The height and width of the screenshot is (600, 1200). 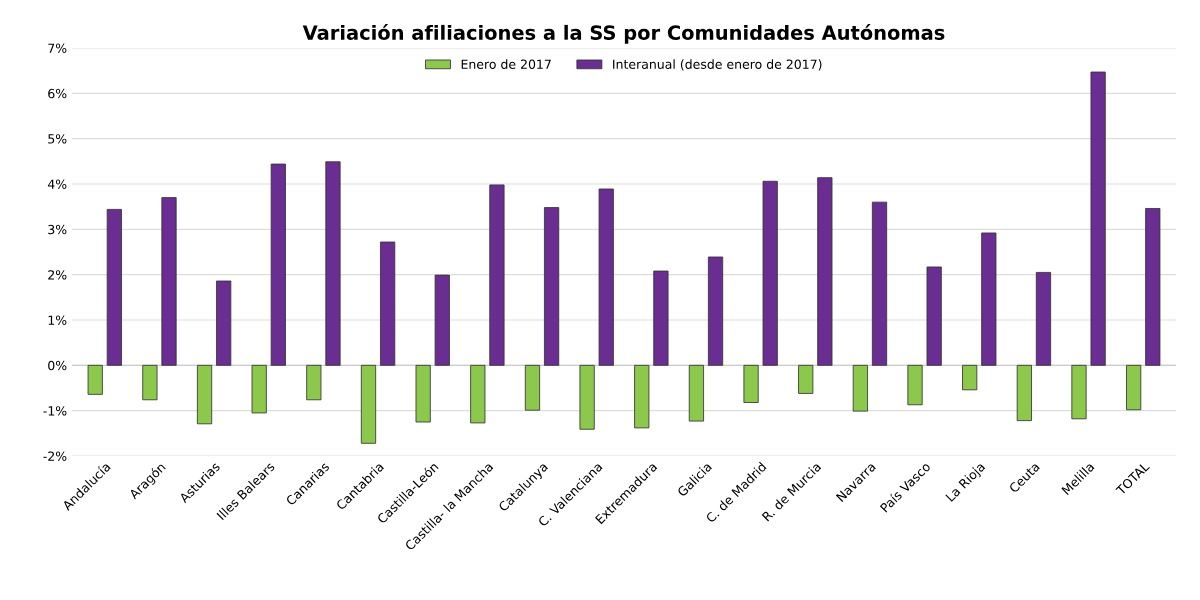 I want to click on y-tick-label: 7%, so click(x=57, y=48).